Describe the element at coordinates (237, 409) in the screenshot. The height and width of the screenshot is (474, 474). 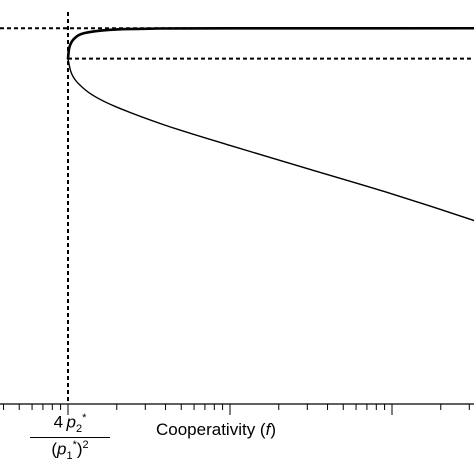
I see `x-axis` at that location.